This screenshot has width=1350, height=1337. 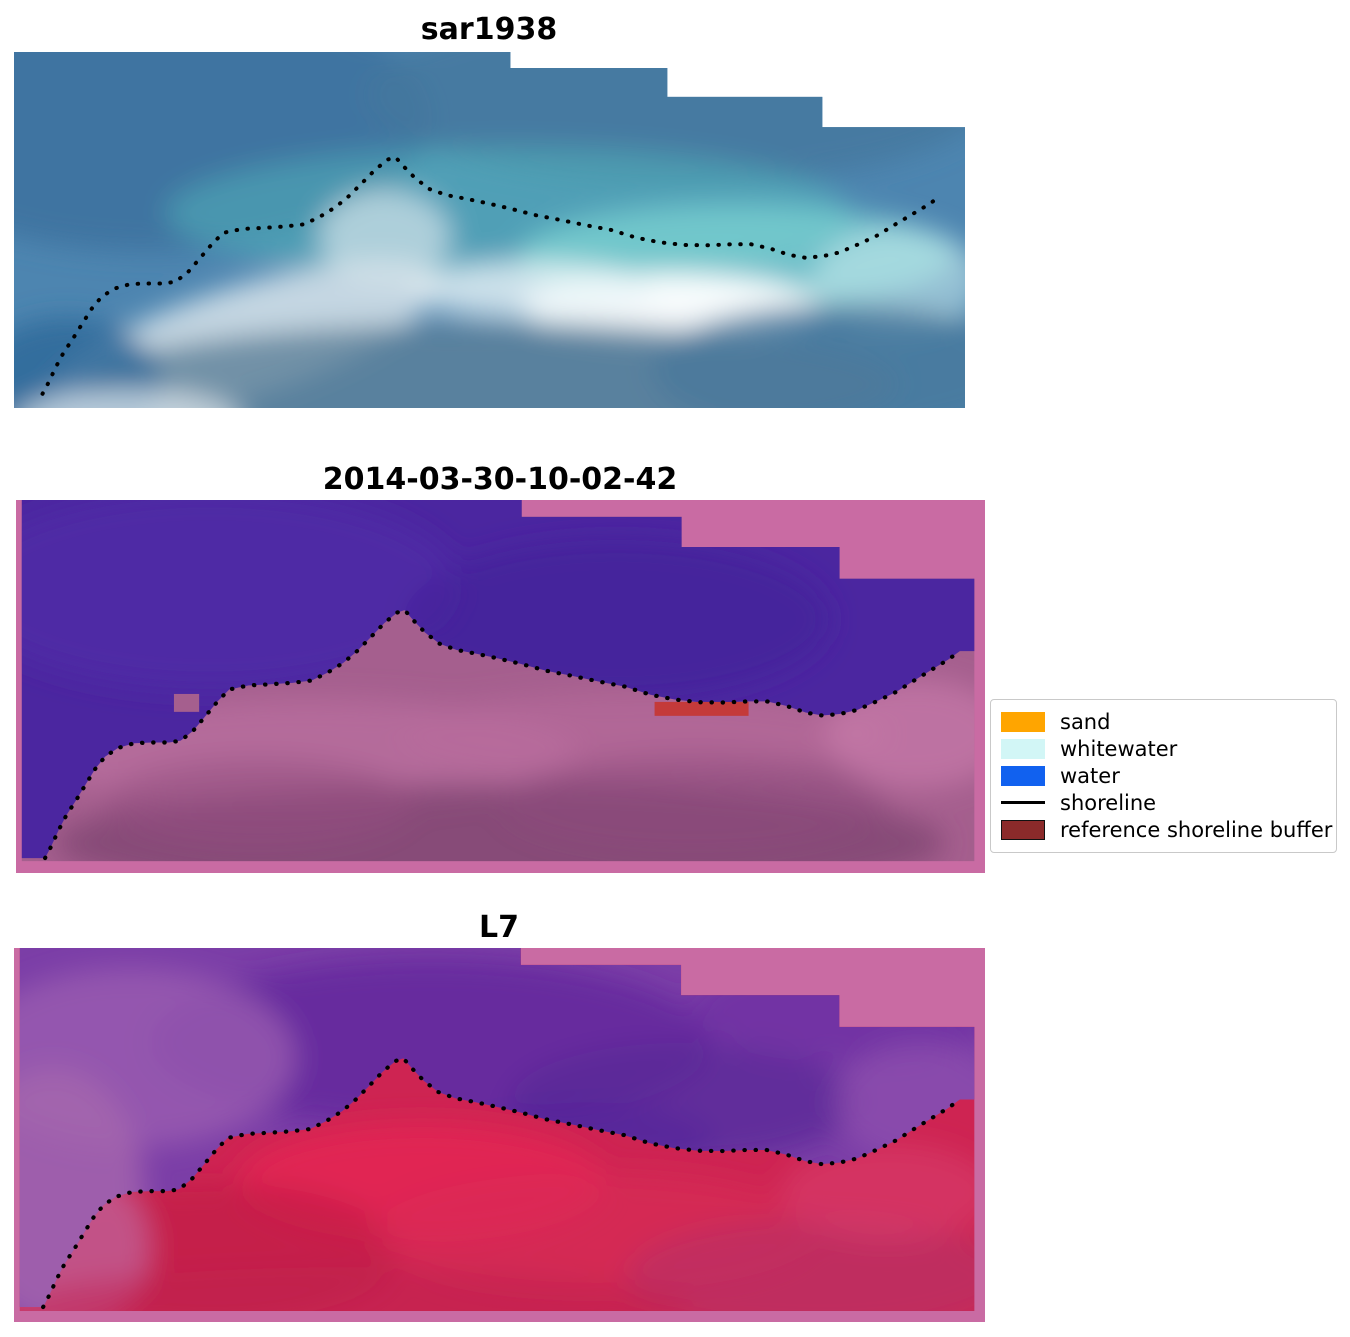 I want to click on legend-label-shoreline: shoreline, so click(x=1108, y=802).